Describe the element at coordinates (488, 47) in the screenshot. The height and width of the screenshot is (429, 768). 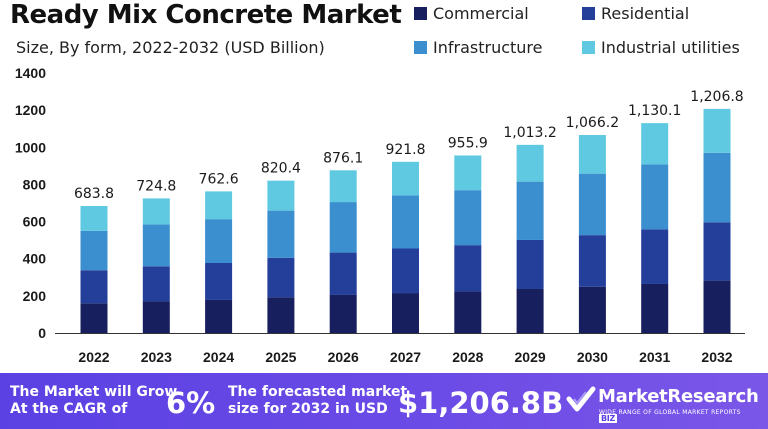
I see `legend-label-infrastructure: Infrastructure` at that location.